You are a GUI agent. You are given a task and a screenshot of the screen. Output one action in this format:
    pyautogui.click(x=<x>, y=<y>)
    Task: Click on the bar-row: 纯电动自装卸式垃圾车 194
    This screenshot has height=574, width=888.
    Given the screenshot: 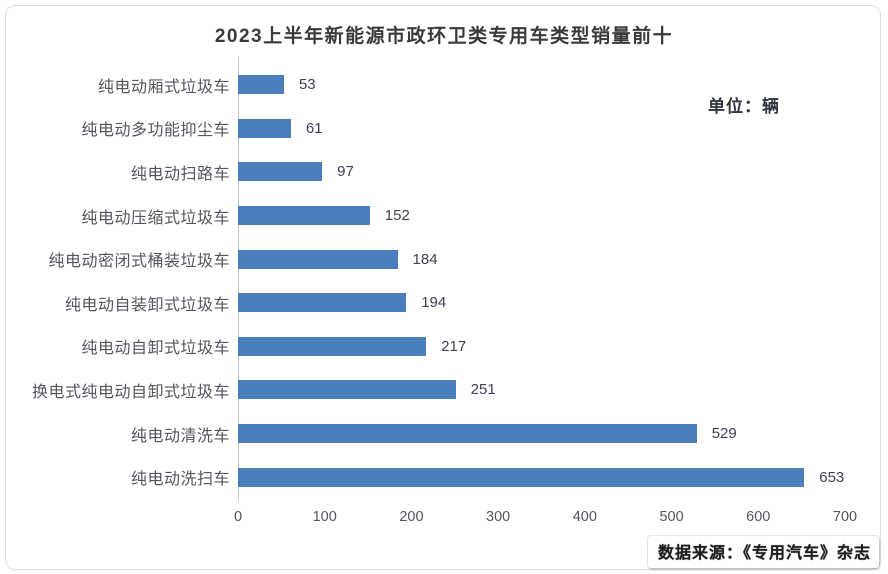 What is the action you would take?
    pyautogui.click(x=444, y=303)
    